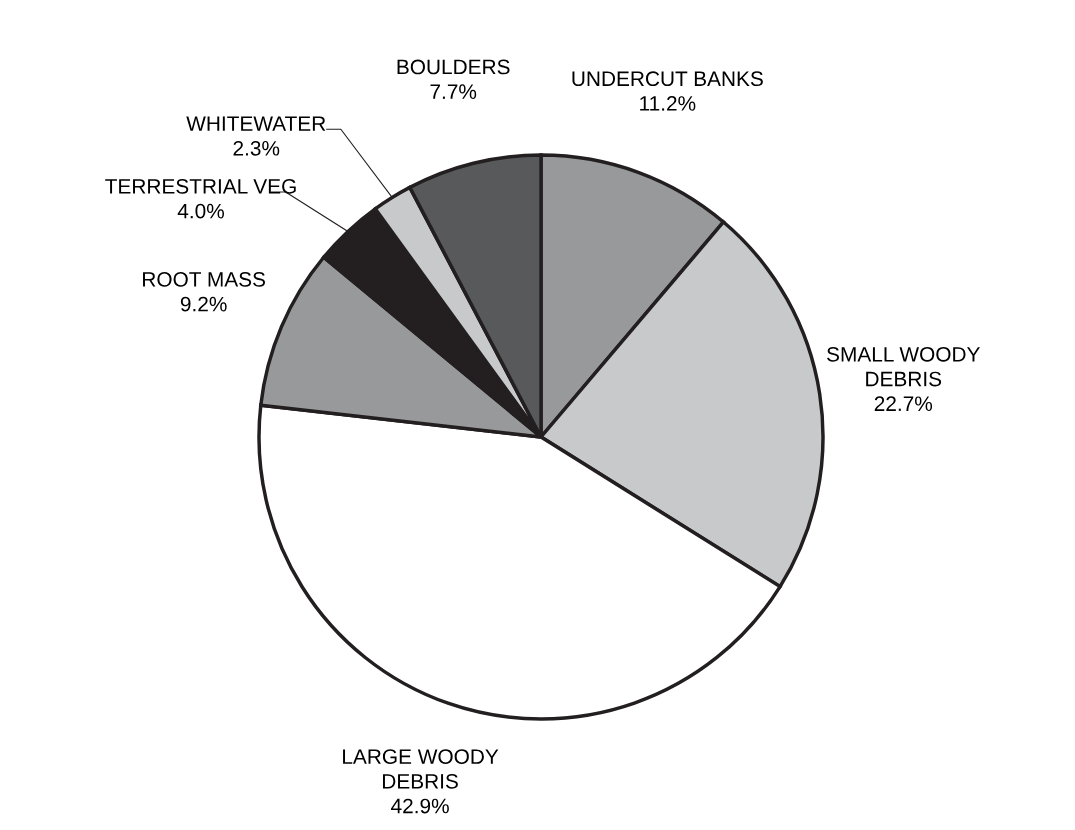 The width and height of the screenshot is (1075, 830). What do you see at coordinates (453, 91) in the screenshot?
I see `data-label: 7.7%` at bounding box center [453, 91].